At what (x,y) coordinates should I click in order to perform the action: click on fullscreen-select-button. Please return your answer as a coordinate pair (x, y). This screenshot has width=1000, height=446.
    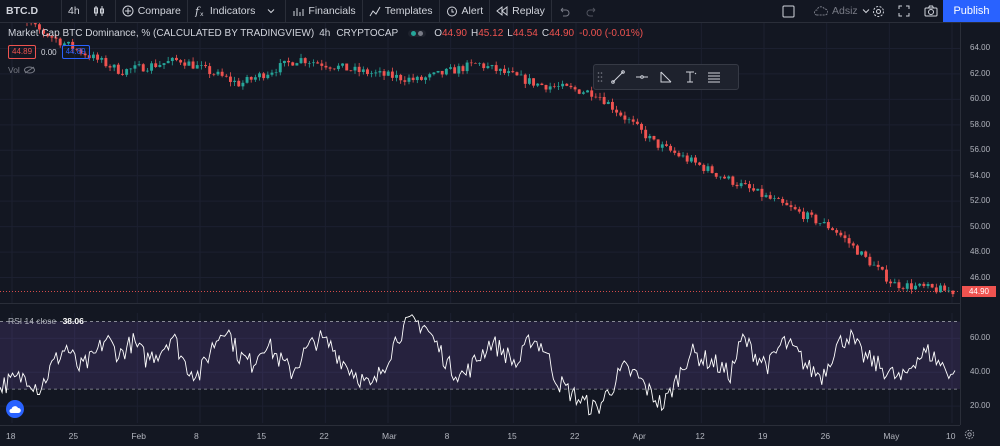
    Looking at the image, I should click on (790, 11).